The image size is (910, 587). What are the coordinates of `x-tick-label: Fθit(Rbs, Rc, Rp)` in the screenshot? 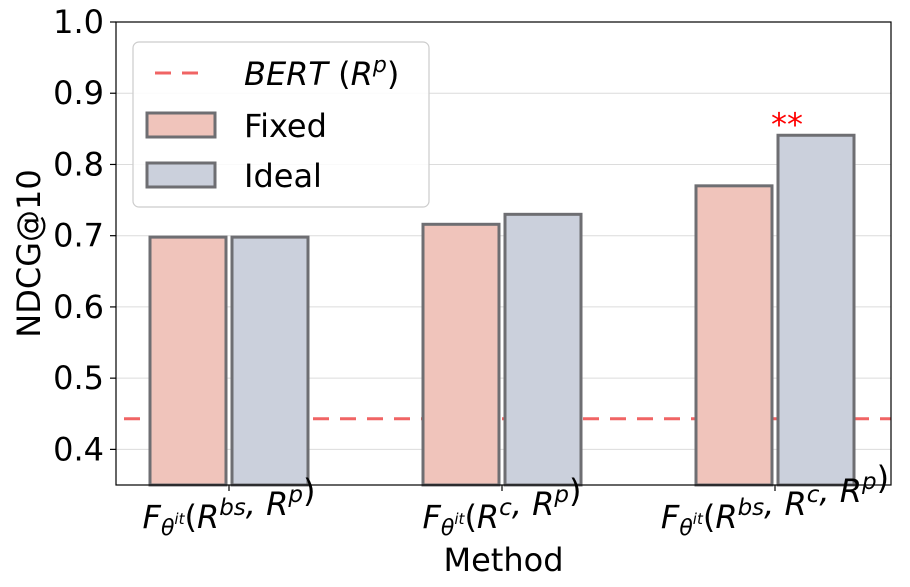 It's located at (775, 500).